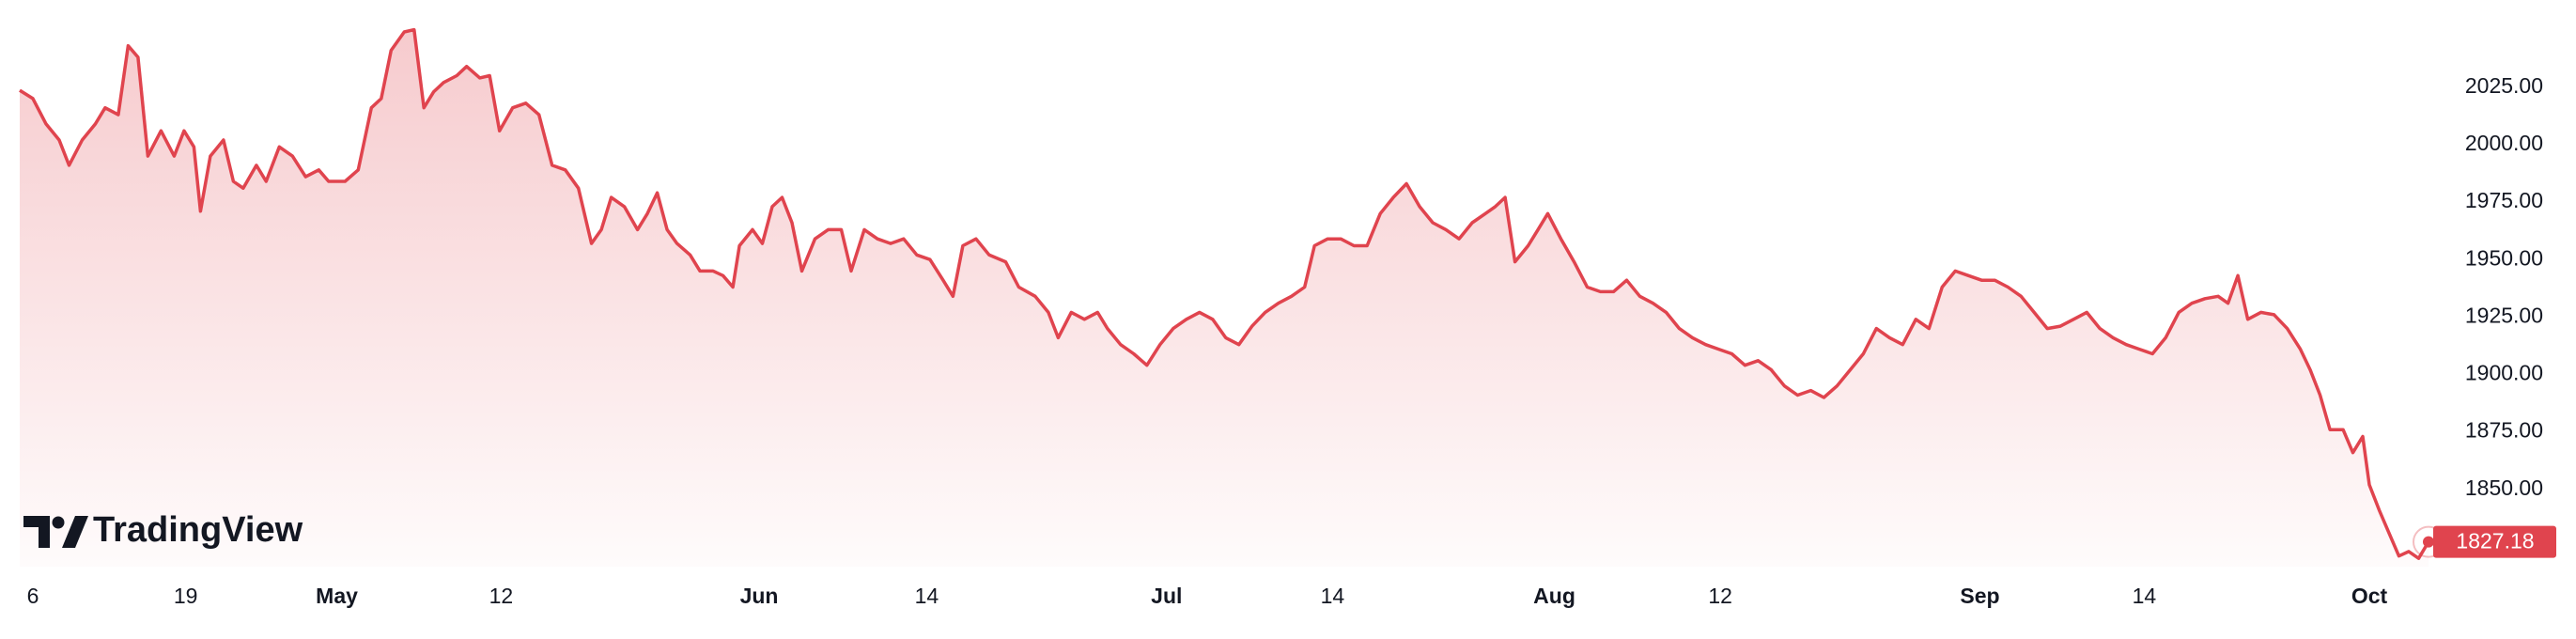 The image size is (2576, 639). What do you see at coordinates (2428, 542) in the screenshot?
I see `last-point` at bounding box center [2428, 542].